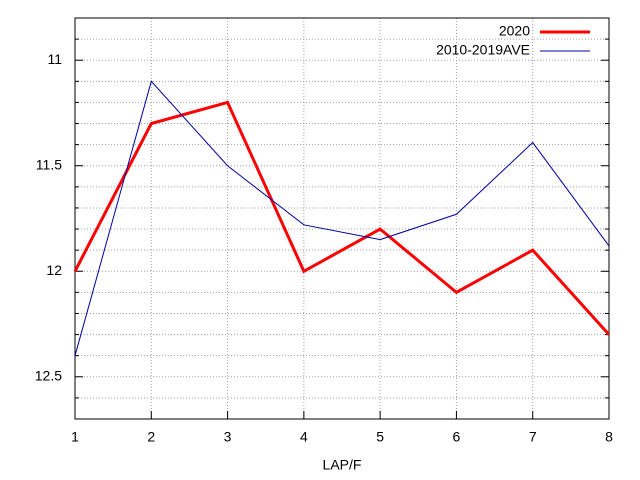 The image size is (640, 480). What do you see at coordinates (49, 164) in the screenshot?
I see `y-tick-label: 11.5` at bounding box center [49, 164].